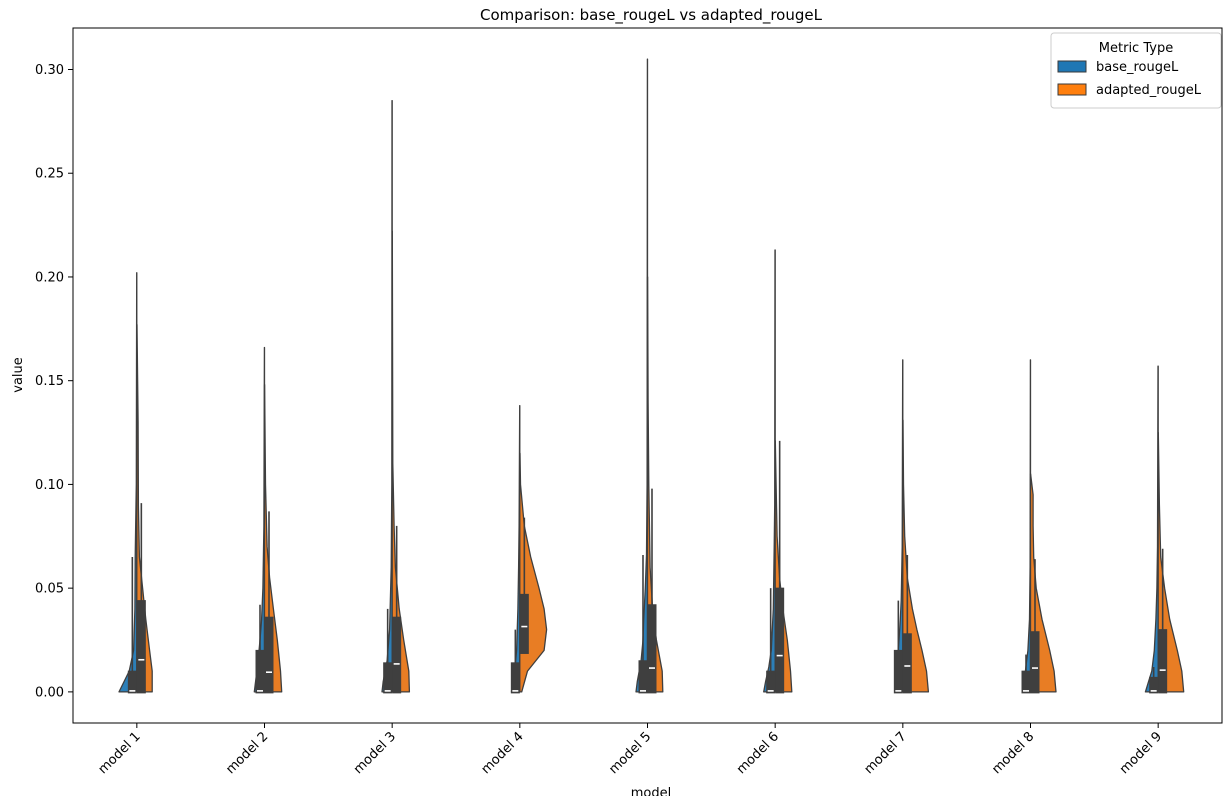 The width and height of the screenshot is (1229, 796). I want to click on y-tick-label: 0.30, so click(49, 70).